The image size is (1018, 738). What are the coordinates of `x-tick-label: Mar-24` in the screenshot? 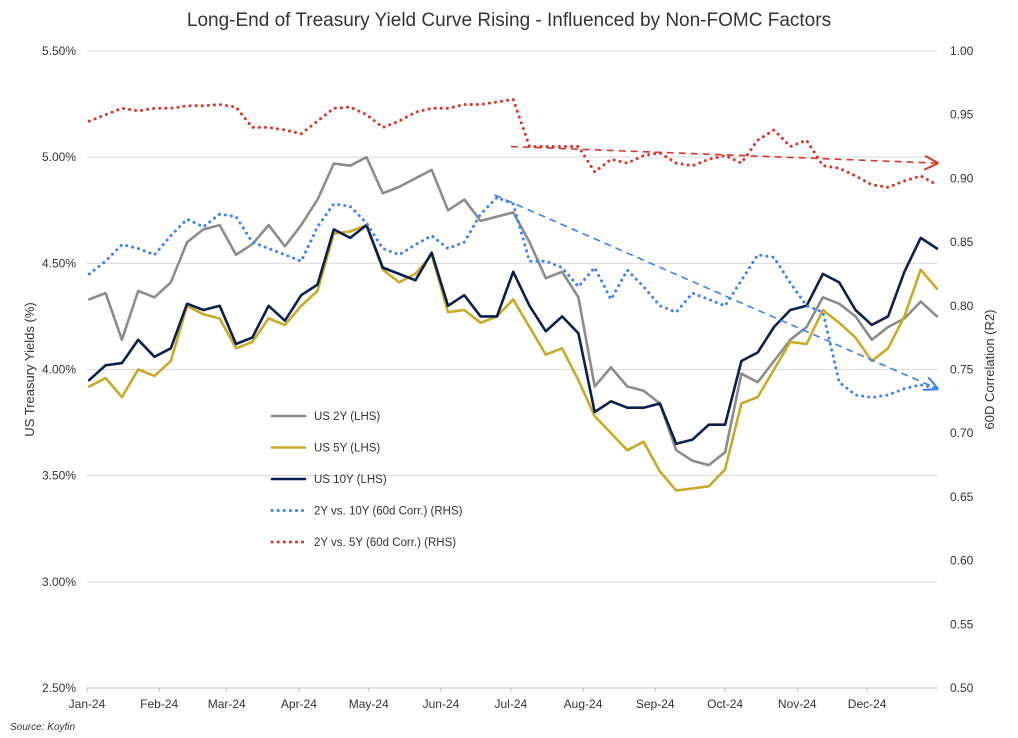 It's located at (227, 704).